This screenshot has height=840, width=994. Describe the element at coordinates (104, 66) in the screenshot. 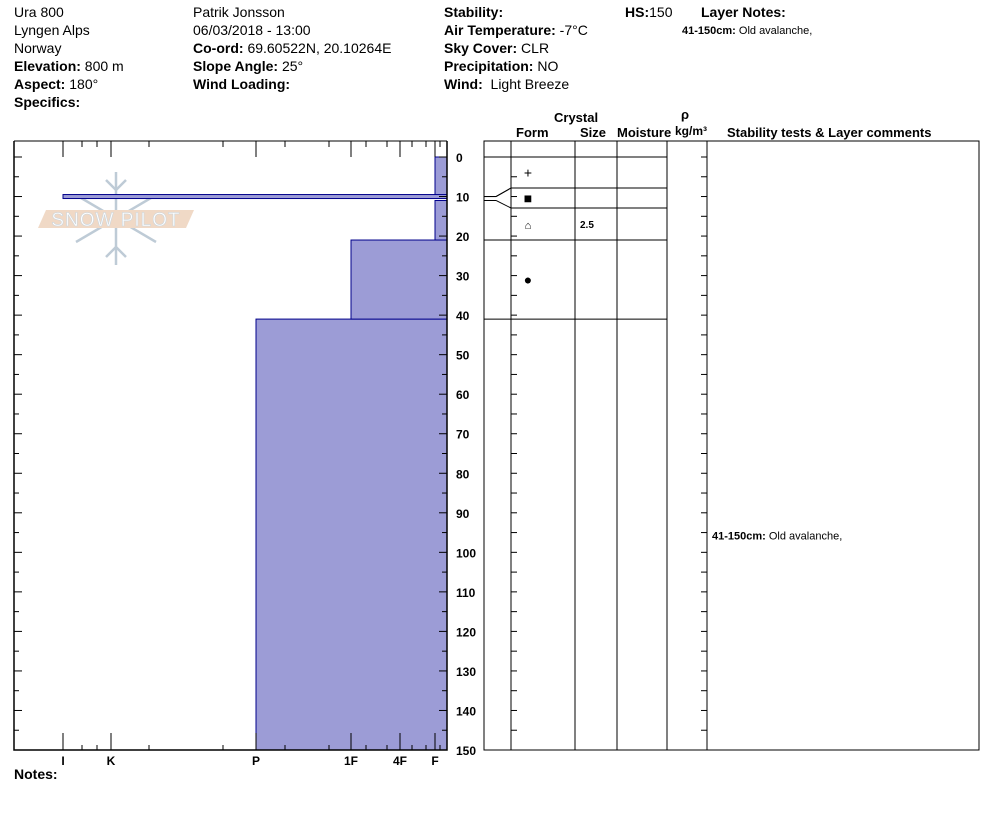

I see `elevation-value: 800 m` at that location.